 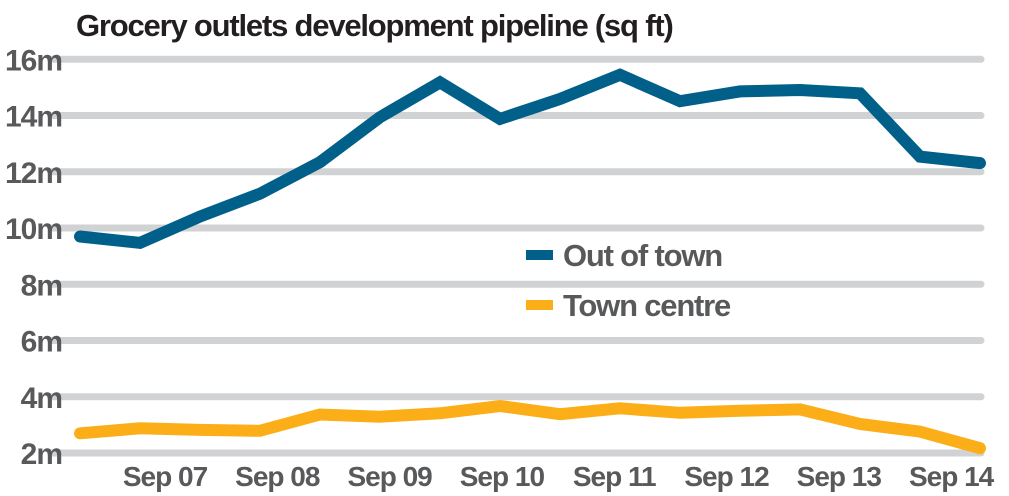 I want to click on y-tick-label: 16m, so click(x=33, y=60).